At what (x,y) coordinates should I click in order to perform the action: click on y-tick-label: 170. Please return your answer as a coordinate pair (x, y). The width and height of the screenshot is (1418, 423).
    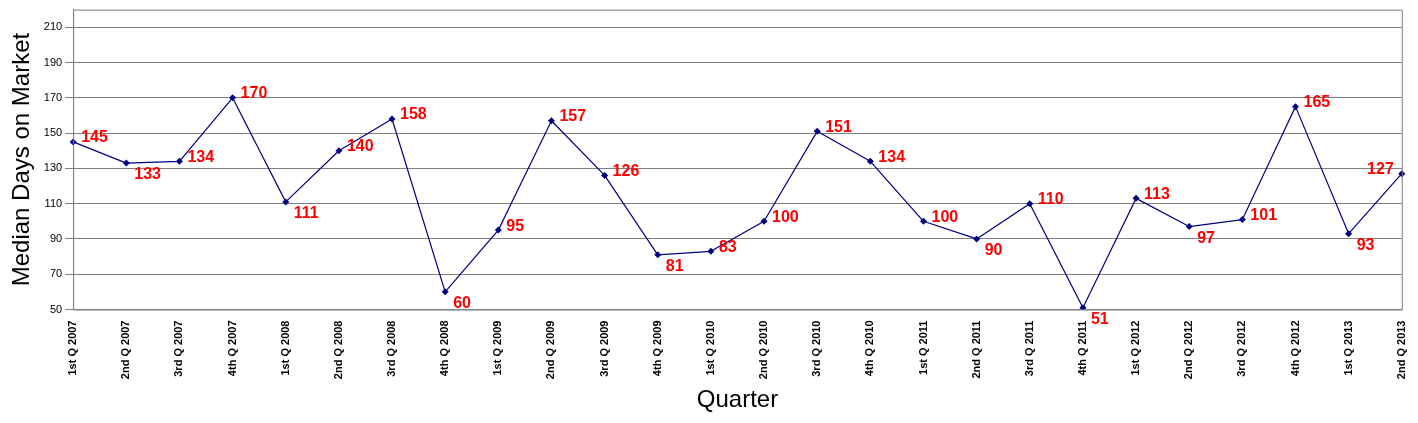
    Looking at the image, I should click on (53, 96).